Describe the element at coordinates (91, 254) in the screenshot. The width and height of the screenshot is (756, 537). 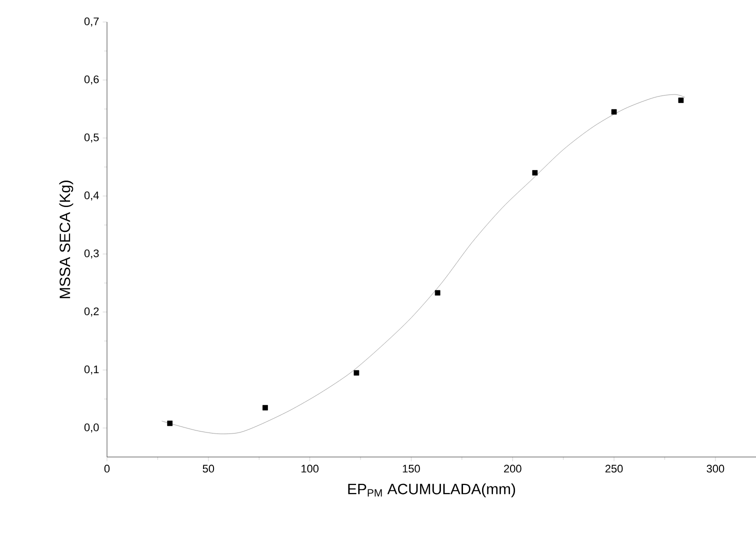
I see `y-tick-label: 0,3` at that location.